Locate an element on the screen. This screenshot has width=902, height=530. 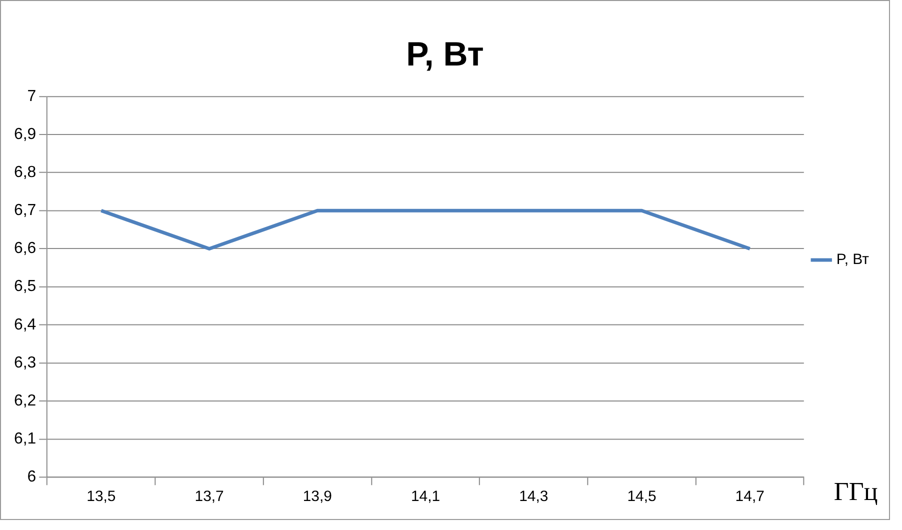
chart-title: P, Вт is located at coordinates (445, 55).